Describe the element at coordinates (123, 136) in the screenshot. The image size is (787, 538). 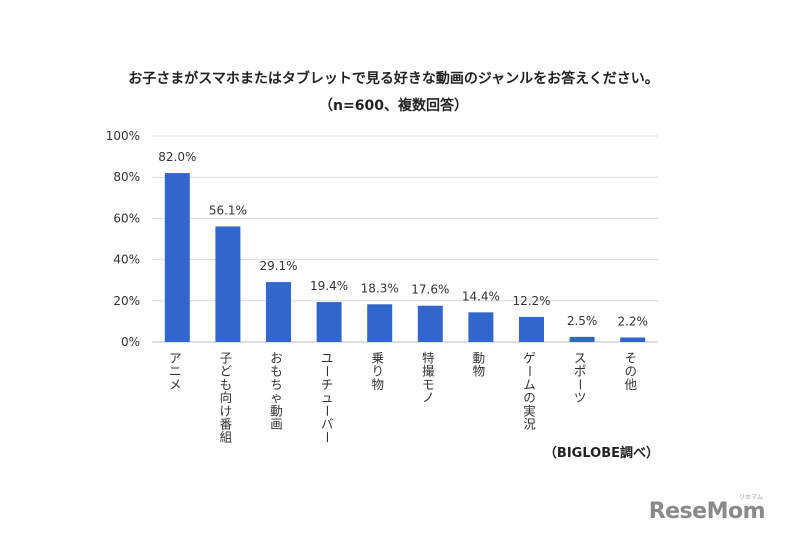
I see `y-tick-label: 100%` at that location.